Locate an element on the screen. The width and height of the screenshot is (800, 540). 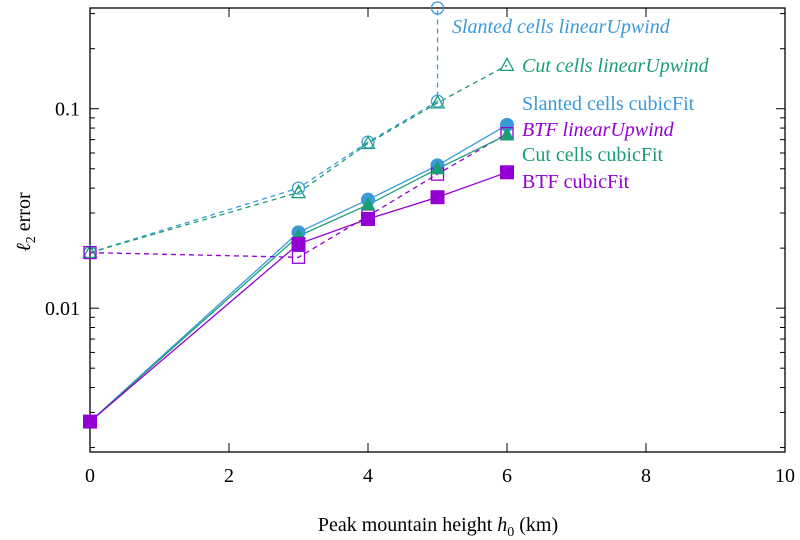
x-tick-label: 8 is located at coordinates (646, 476).